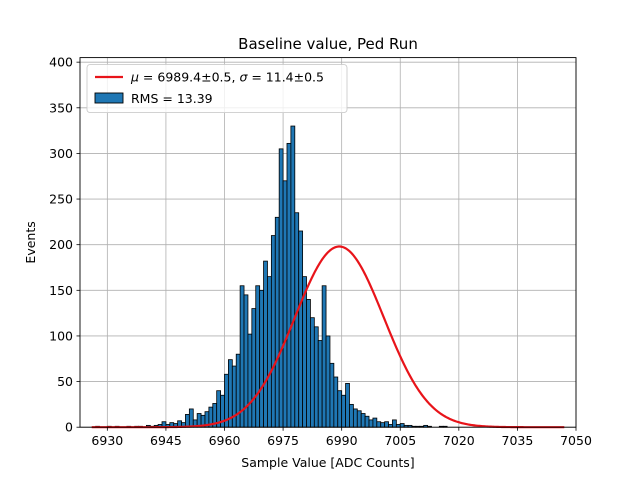 The image size is (640, 480). What do you see at coordinates (109, 98) in the screenshot?
I see `legend-histogram-swatch` at bounding box center [109, 98].